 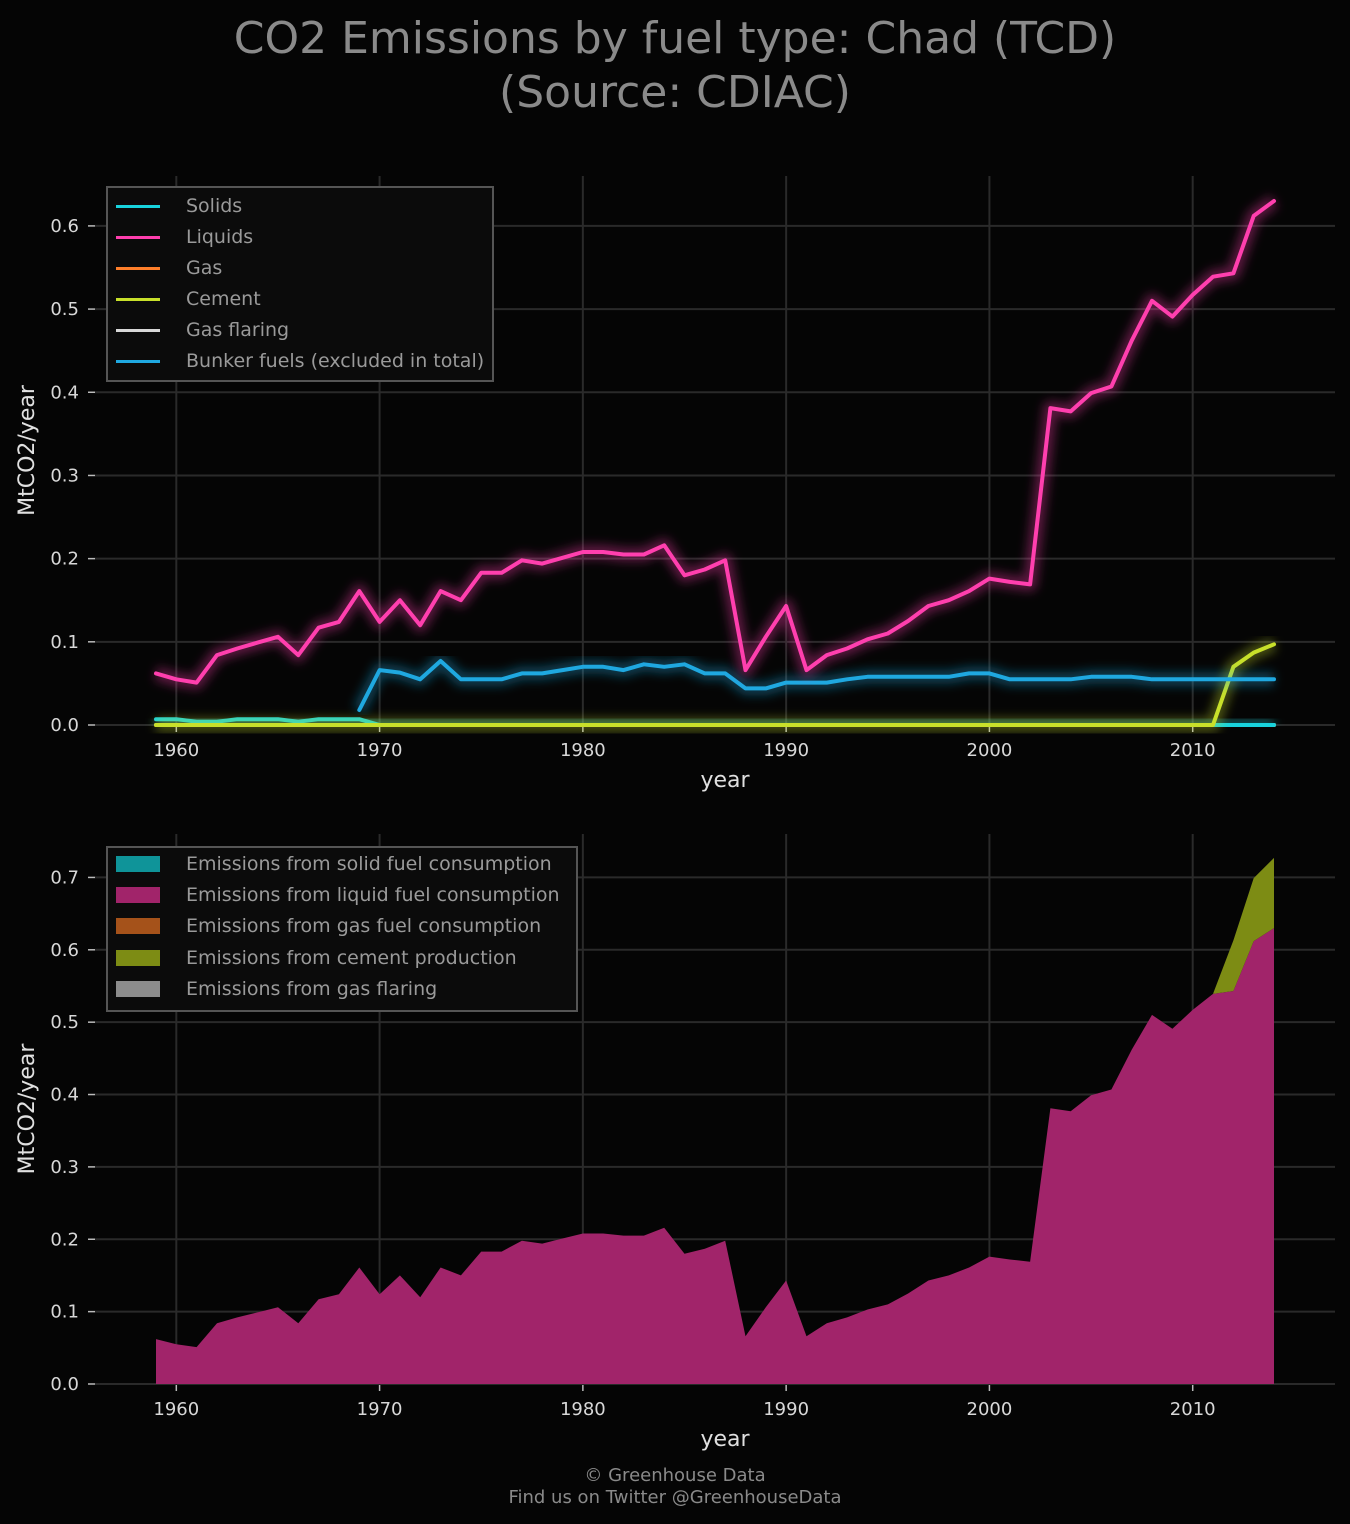 I want to click on legend-item-solid-fuel: Emissions from solid fuel consumption, so click(x=334, y=864).